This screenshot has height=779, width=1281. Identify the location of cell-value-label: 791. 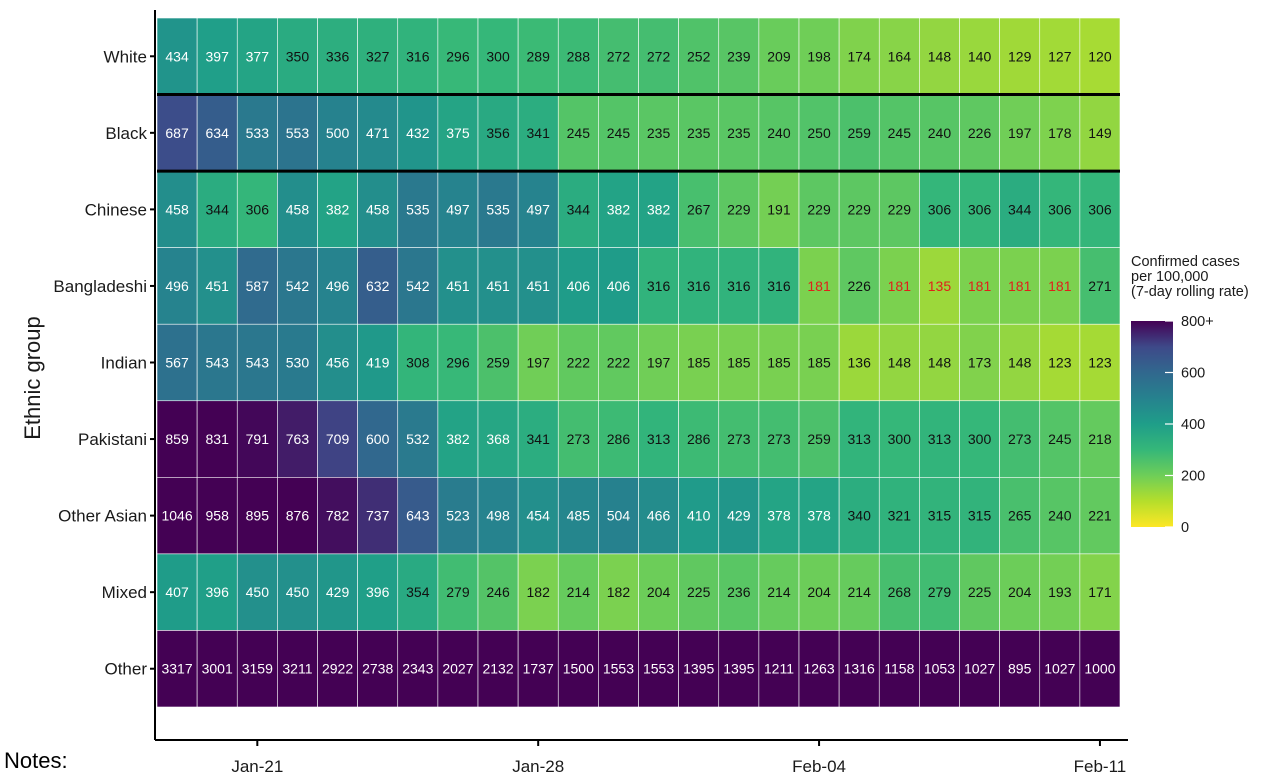
(258, 439).